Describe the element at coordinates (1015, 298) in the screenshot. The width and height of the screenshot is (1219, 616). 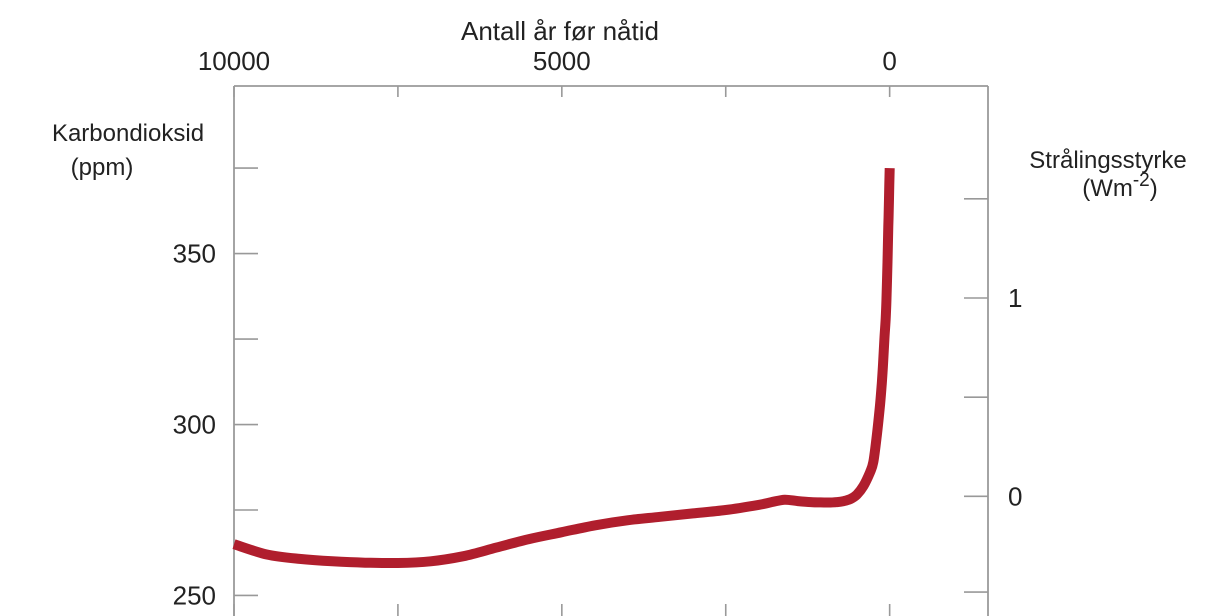
I see `right-tick-label: 1` at that location.